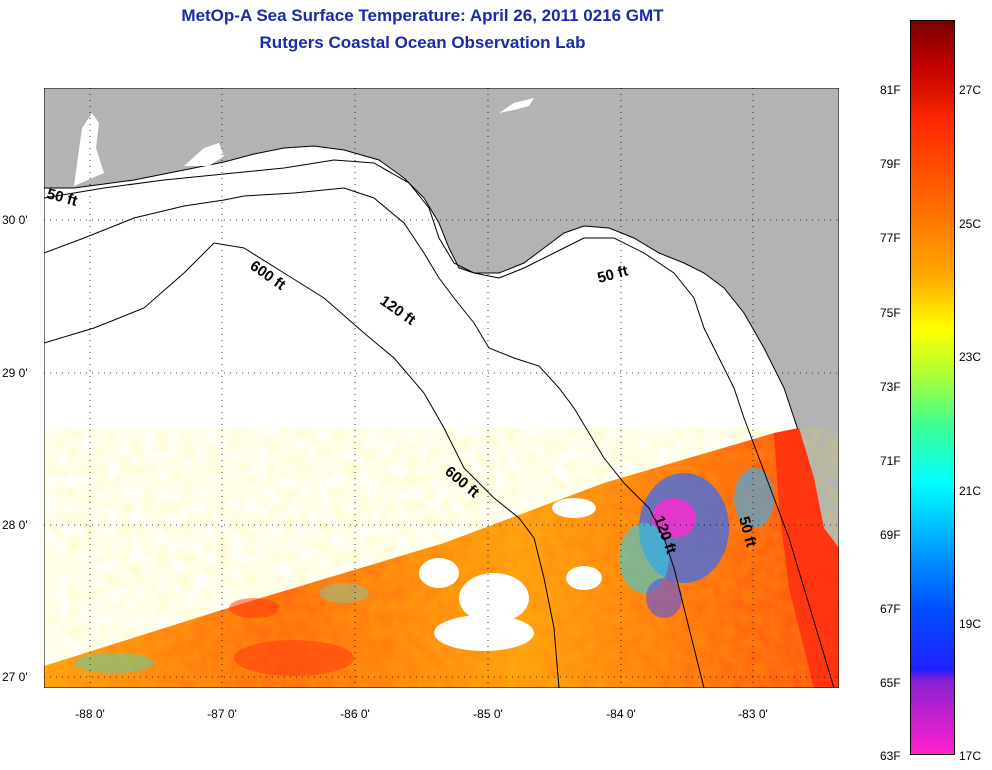 The width and height of the screenshot is (992, 770). I want to click on colorbar, so click(932, 387).